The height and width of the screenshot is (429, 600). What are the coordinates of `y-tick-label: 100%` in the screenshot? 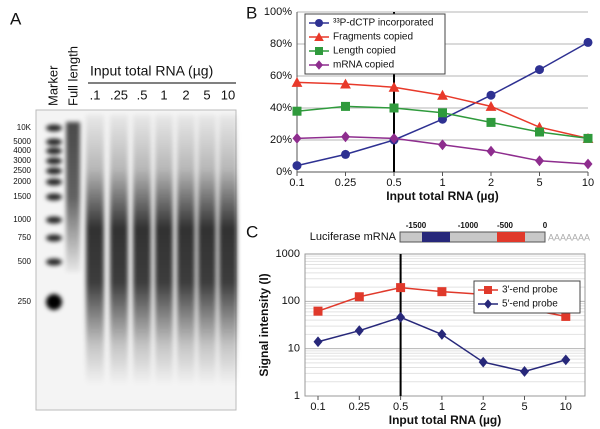 It's located at (278, 12).